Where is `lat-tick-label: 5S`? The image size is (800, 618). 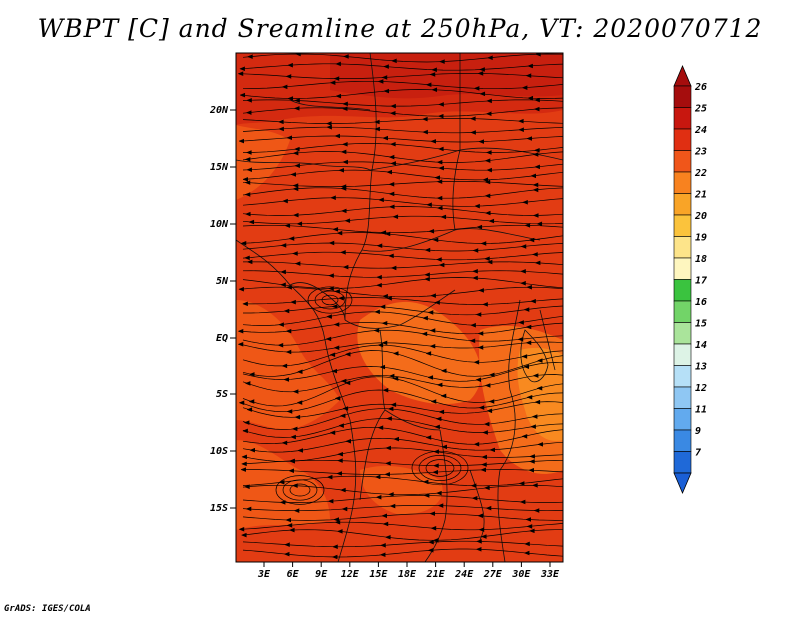 lat-tick-label: 5S is located at coordinates (222, 394).